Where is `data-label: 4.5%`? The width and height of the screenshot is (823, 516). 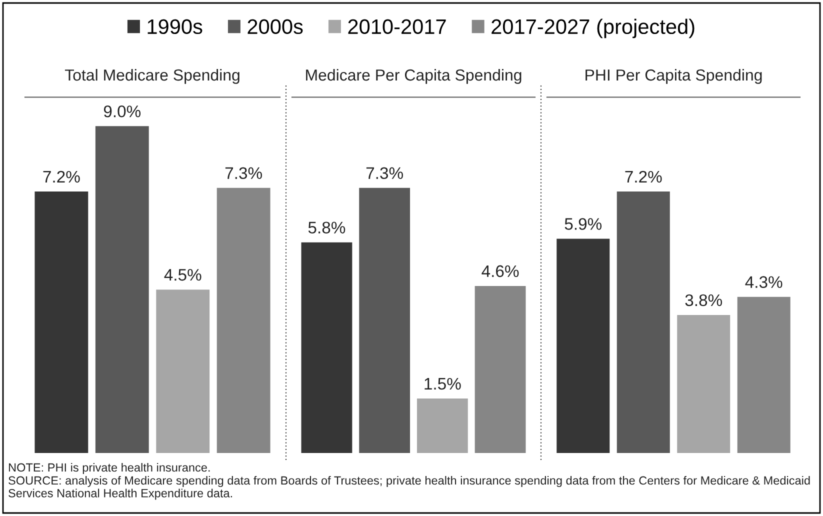
data-label: 4.5% is located at coordinates (183, 274).